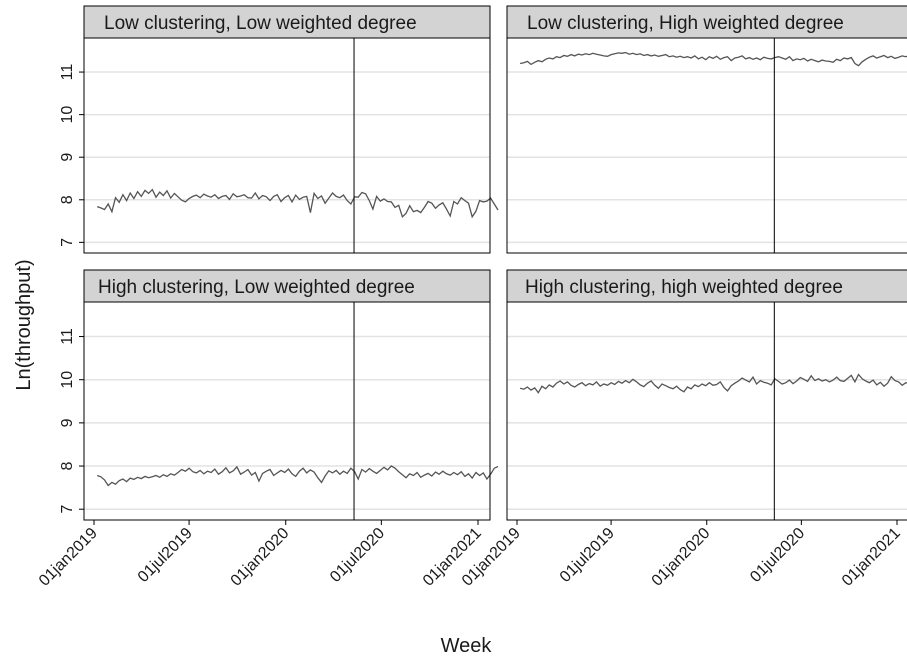  Describe the element at coordinates (684, 287) in the screenshot. I see `panel-title: High clustering, high weighted degree` at that location.